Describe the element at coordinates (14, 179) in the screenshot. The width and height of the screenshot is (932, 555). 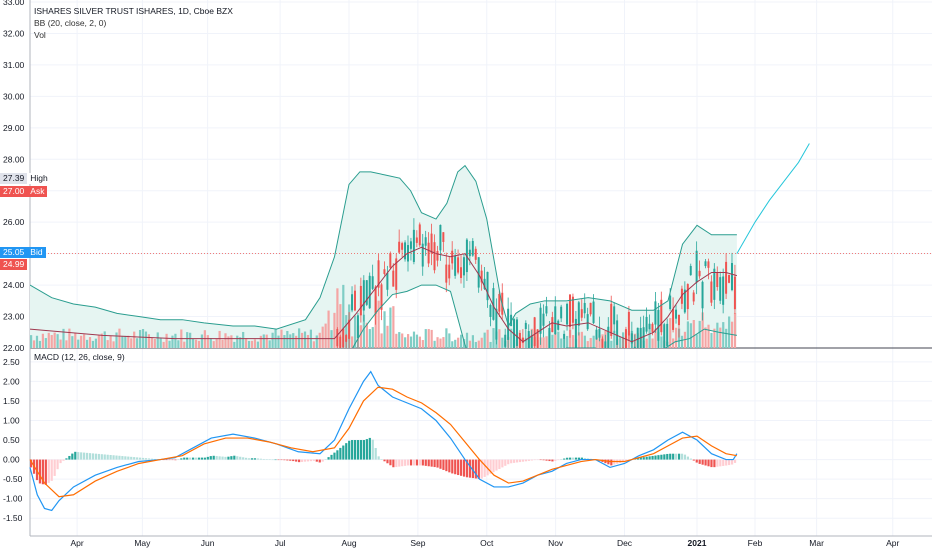
I see `price-tag-value: 27.39` at that location.